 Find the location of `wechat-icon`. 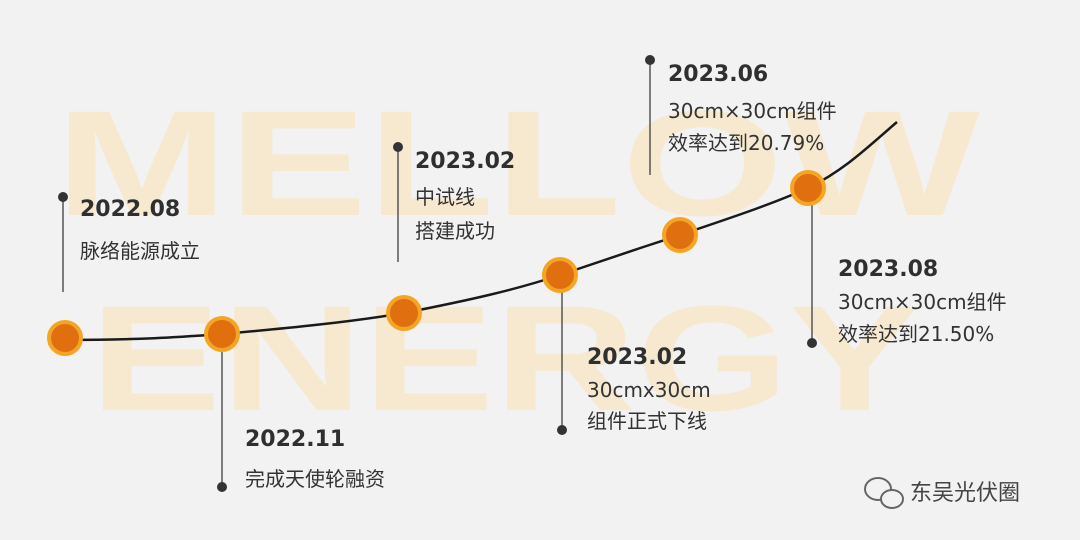

wechat-icon is located at coordinates (884, 493).